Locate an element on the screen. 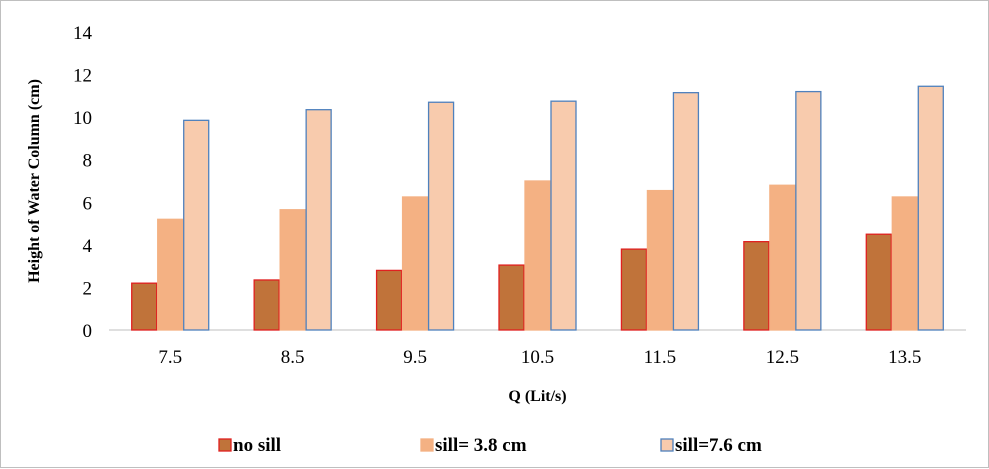  y-tick-label: 2 is located at coordinates (88, 288).